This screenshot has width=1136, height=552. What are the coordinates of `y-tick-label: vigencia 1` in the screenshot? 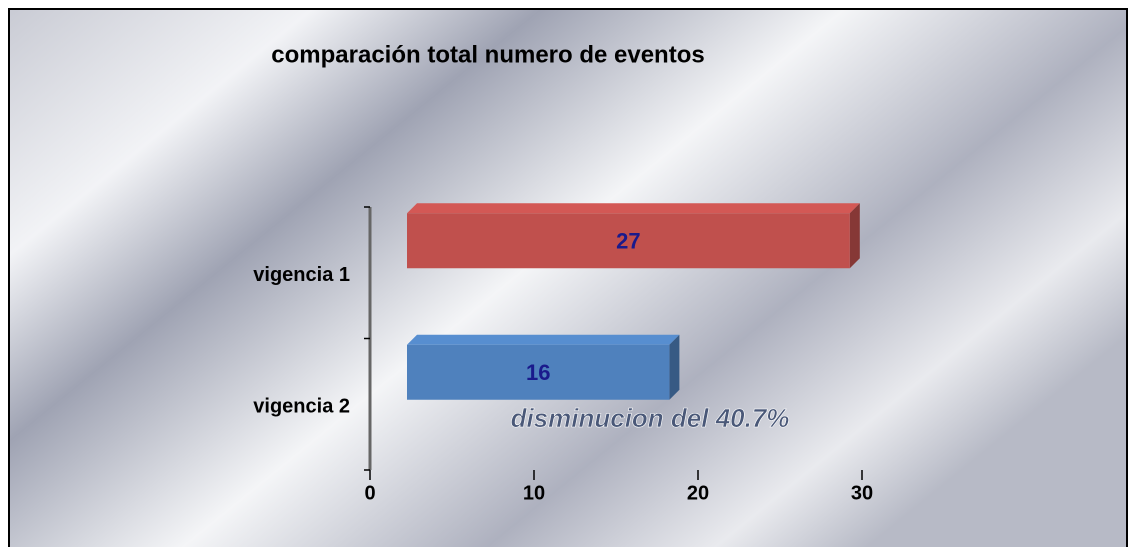 It's located at (301, 275).